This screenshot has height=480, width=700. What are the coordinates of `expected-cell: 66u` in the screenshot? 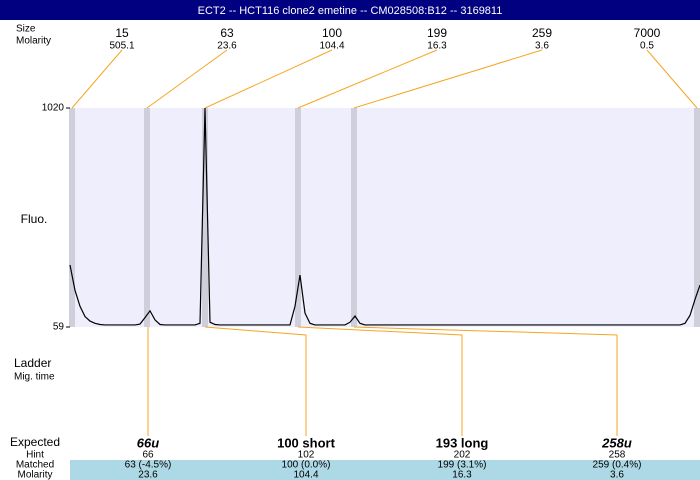 It's located at (148, 442).